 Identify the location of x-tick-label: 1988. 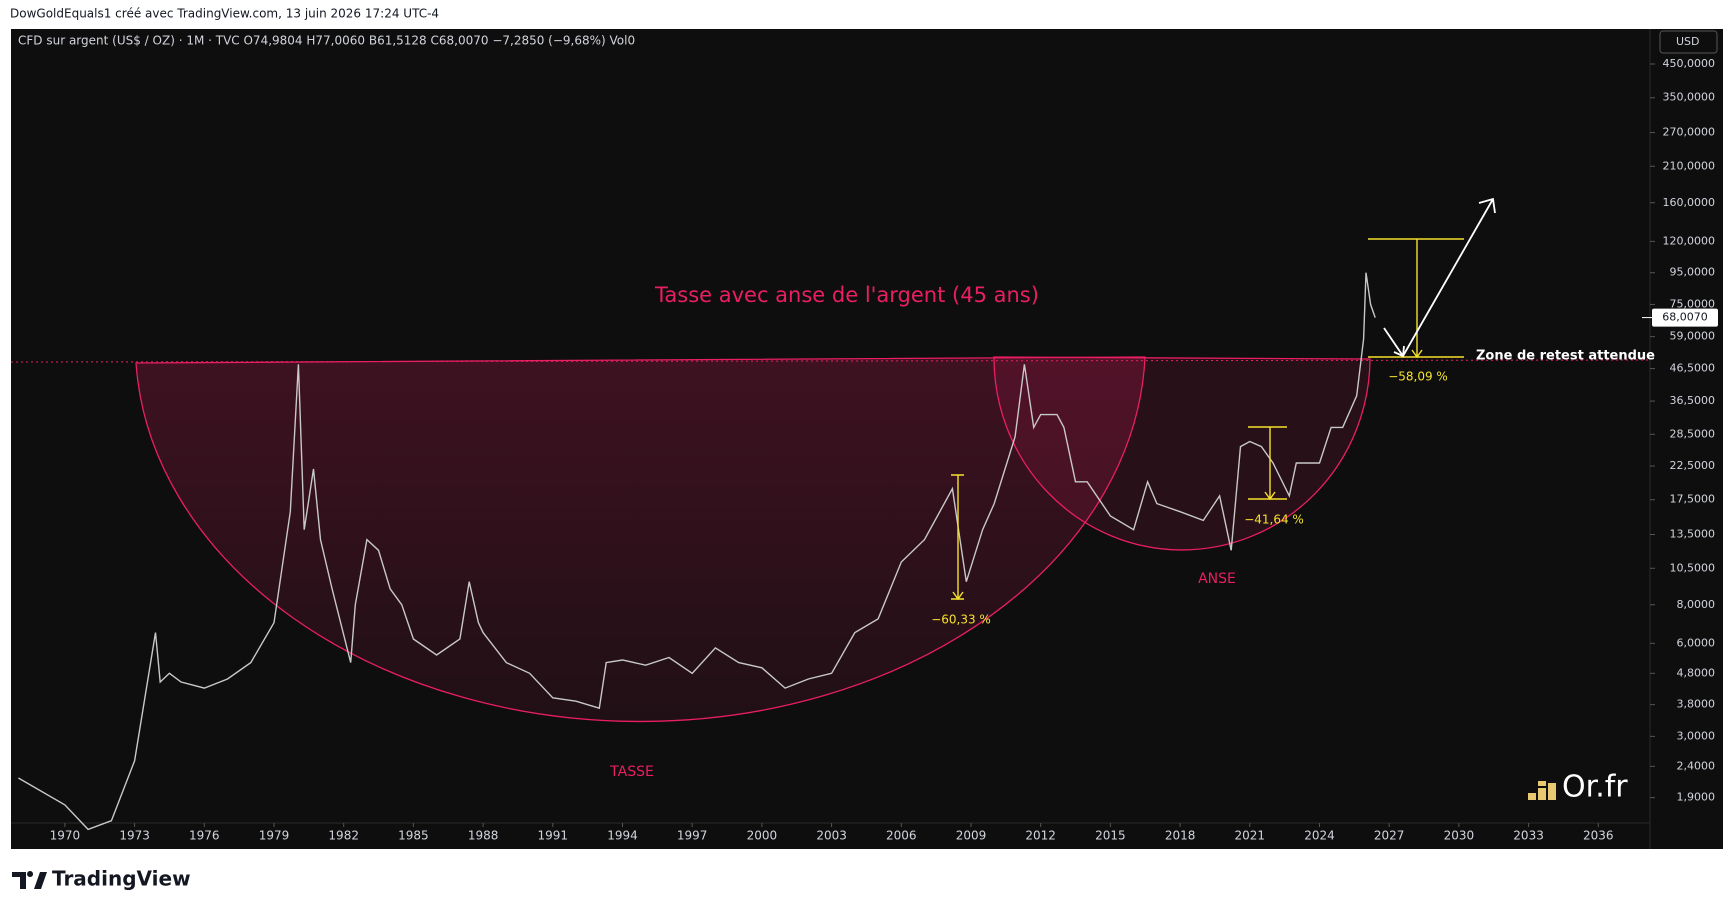
(483, 836).